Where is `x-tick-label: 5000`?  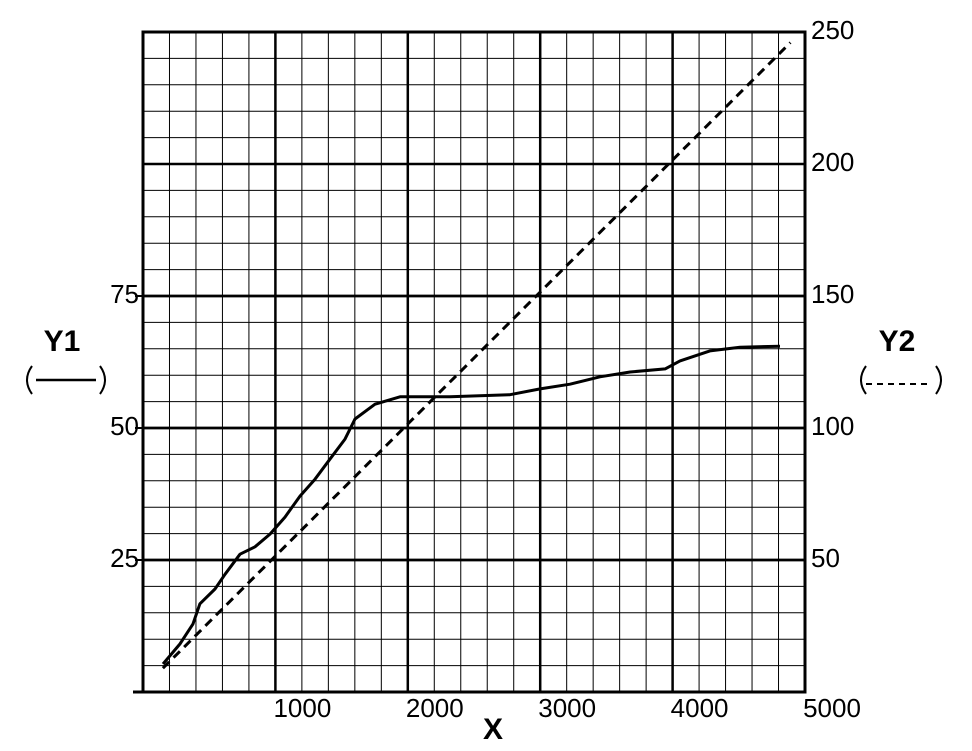
x-tick-label: 5000 is located at coordinates (832, 708).